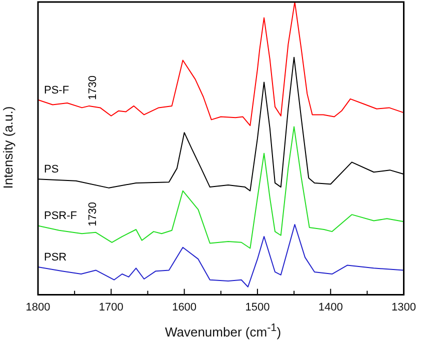 This screenshot has height=350, width=422. Describe the element at coordinates (223, 331) in the screenshot. I see `x-axis-title: Wavenumber (cm$^{-1}$)` at that location.